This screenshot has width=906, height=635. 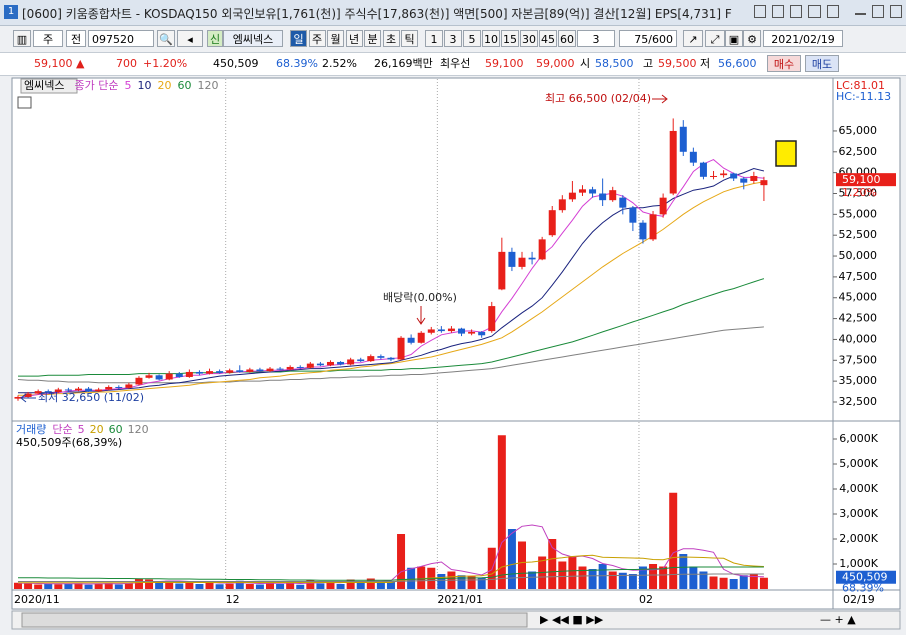 What do you see at coordinates (838, 619) in the screenshot?
I see `zoom-controls: — + ▲` at bounding box center [838, 619].